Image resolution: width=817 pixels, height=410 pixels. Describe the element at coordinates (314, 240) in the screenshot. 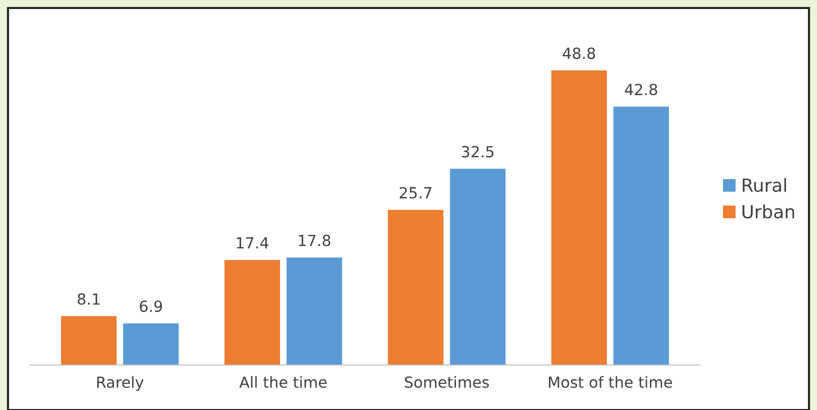

I see `data-label: 17.8` at that location.